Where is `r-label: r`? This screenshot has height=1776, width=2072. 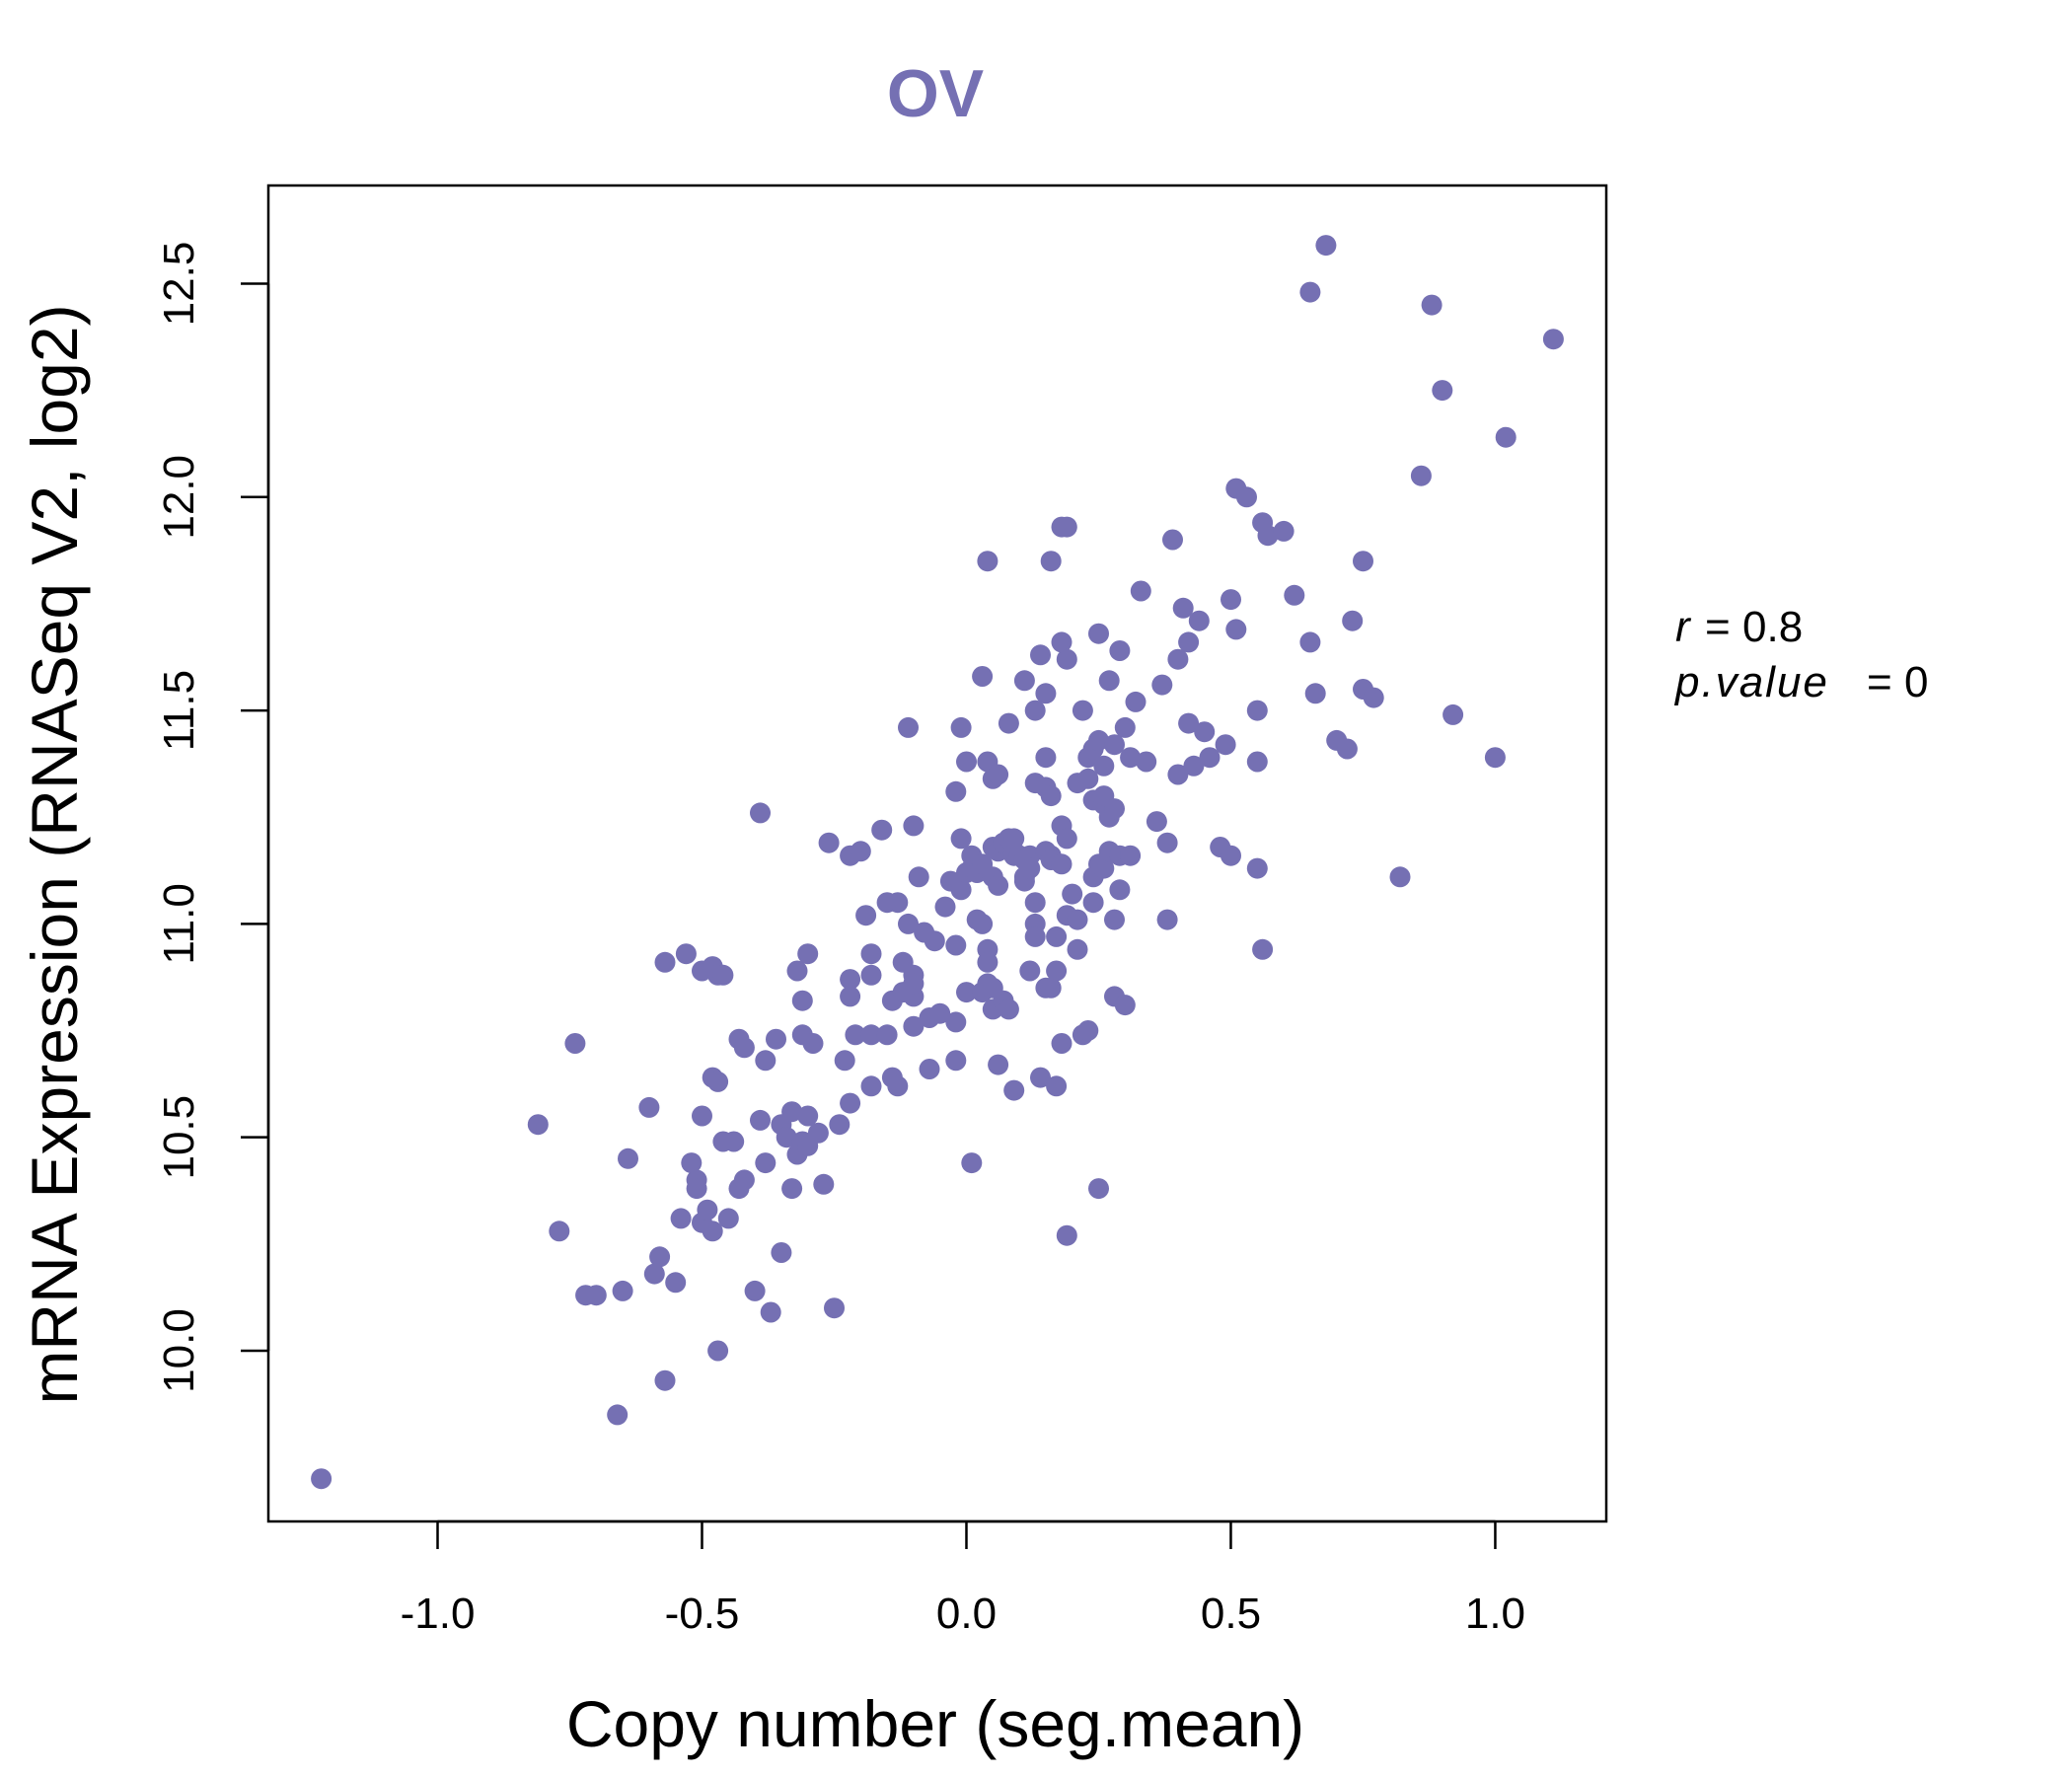
r-label: r is located at coordinates (1684, 627).